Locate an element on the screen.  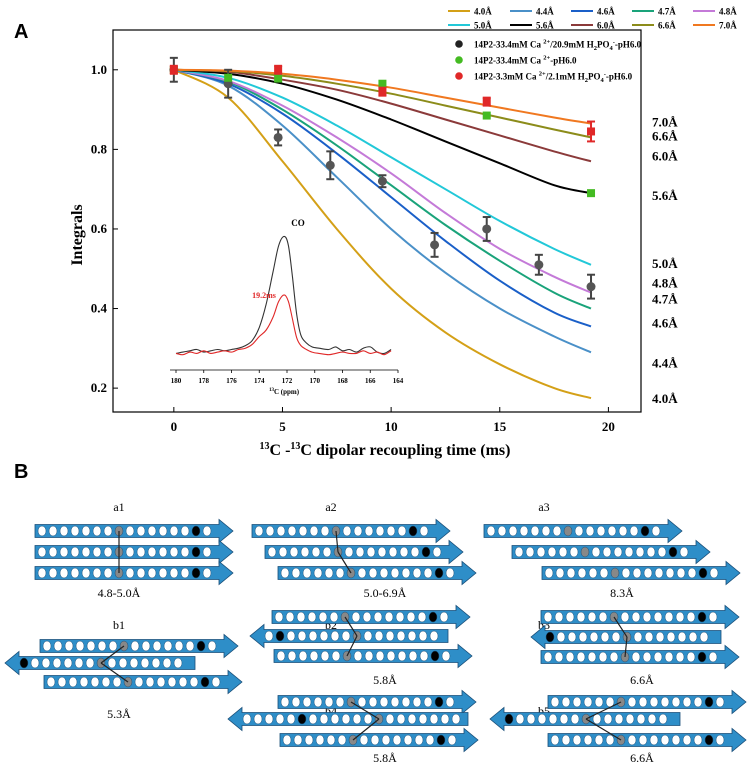
curve-label: 4.8Å is located at coordinates (665, 283).